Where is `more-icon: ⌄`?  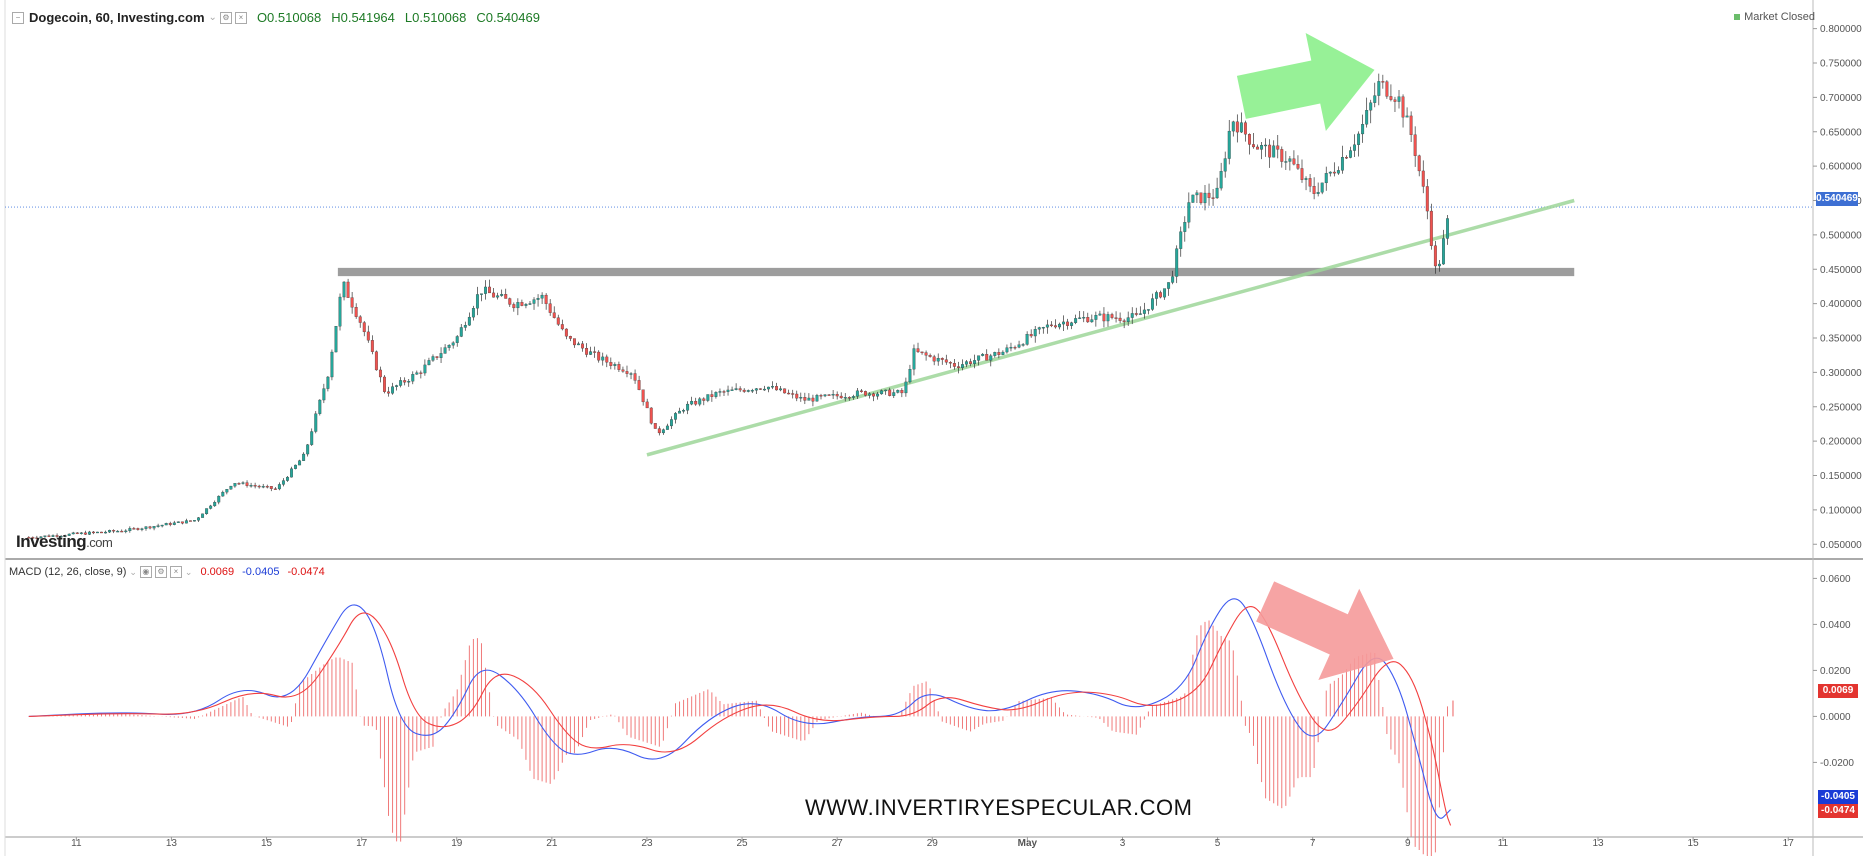 more-icon: ⌄ is located at coordinates (188, 571).